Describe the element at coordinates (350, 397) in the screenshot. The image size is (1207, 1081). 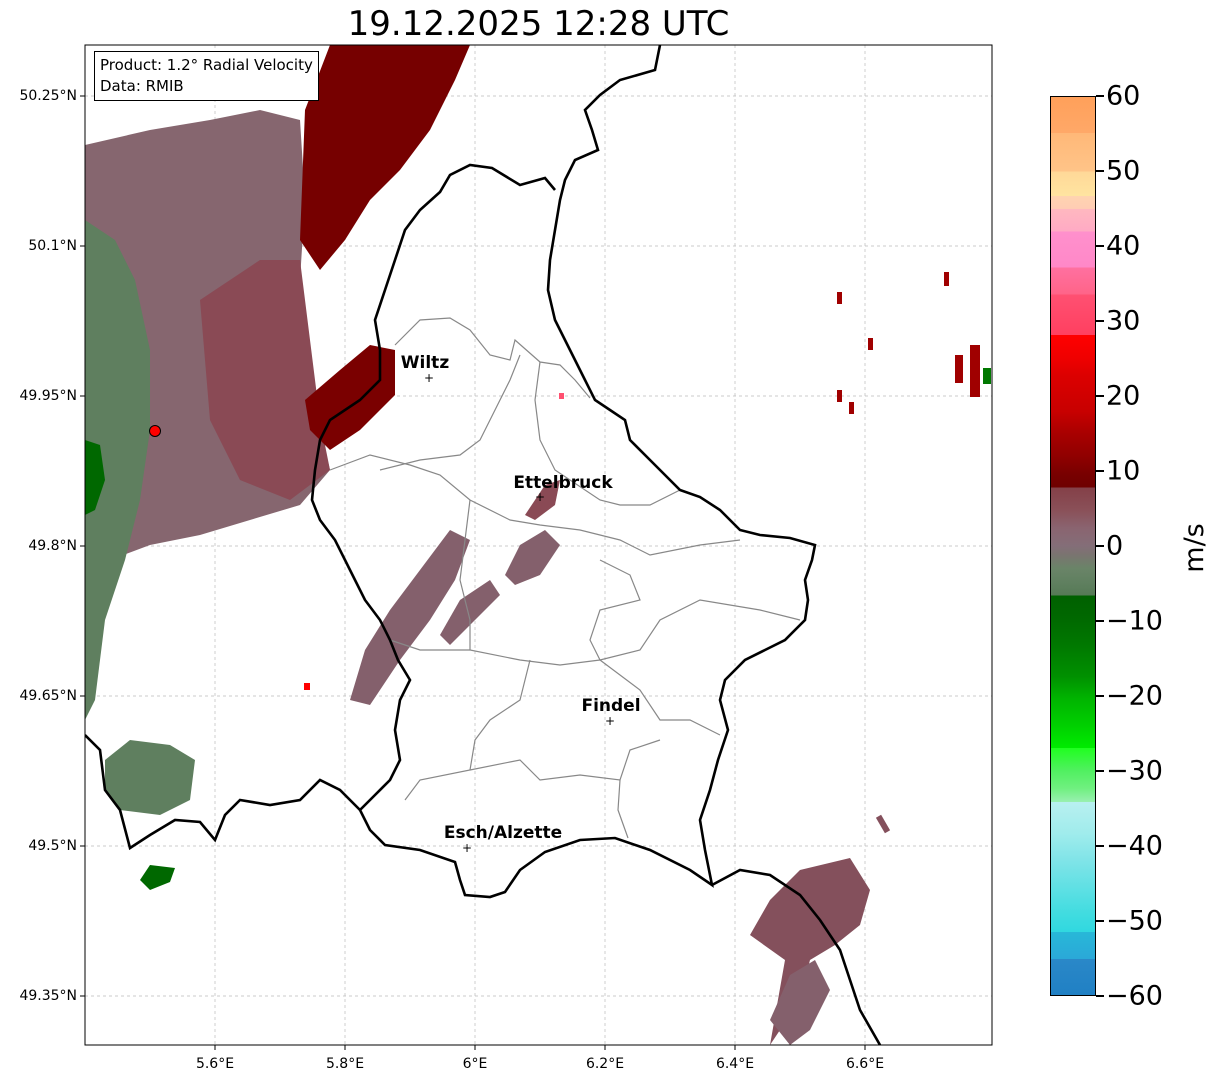
I see `echo-receding-wiltz` at that location.